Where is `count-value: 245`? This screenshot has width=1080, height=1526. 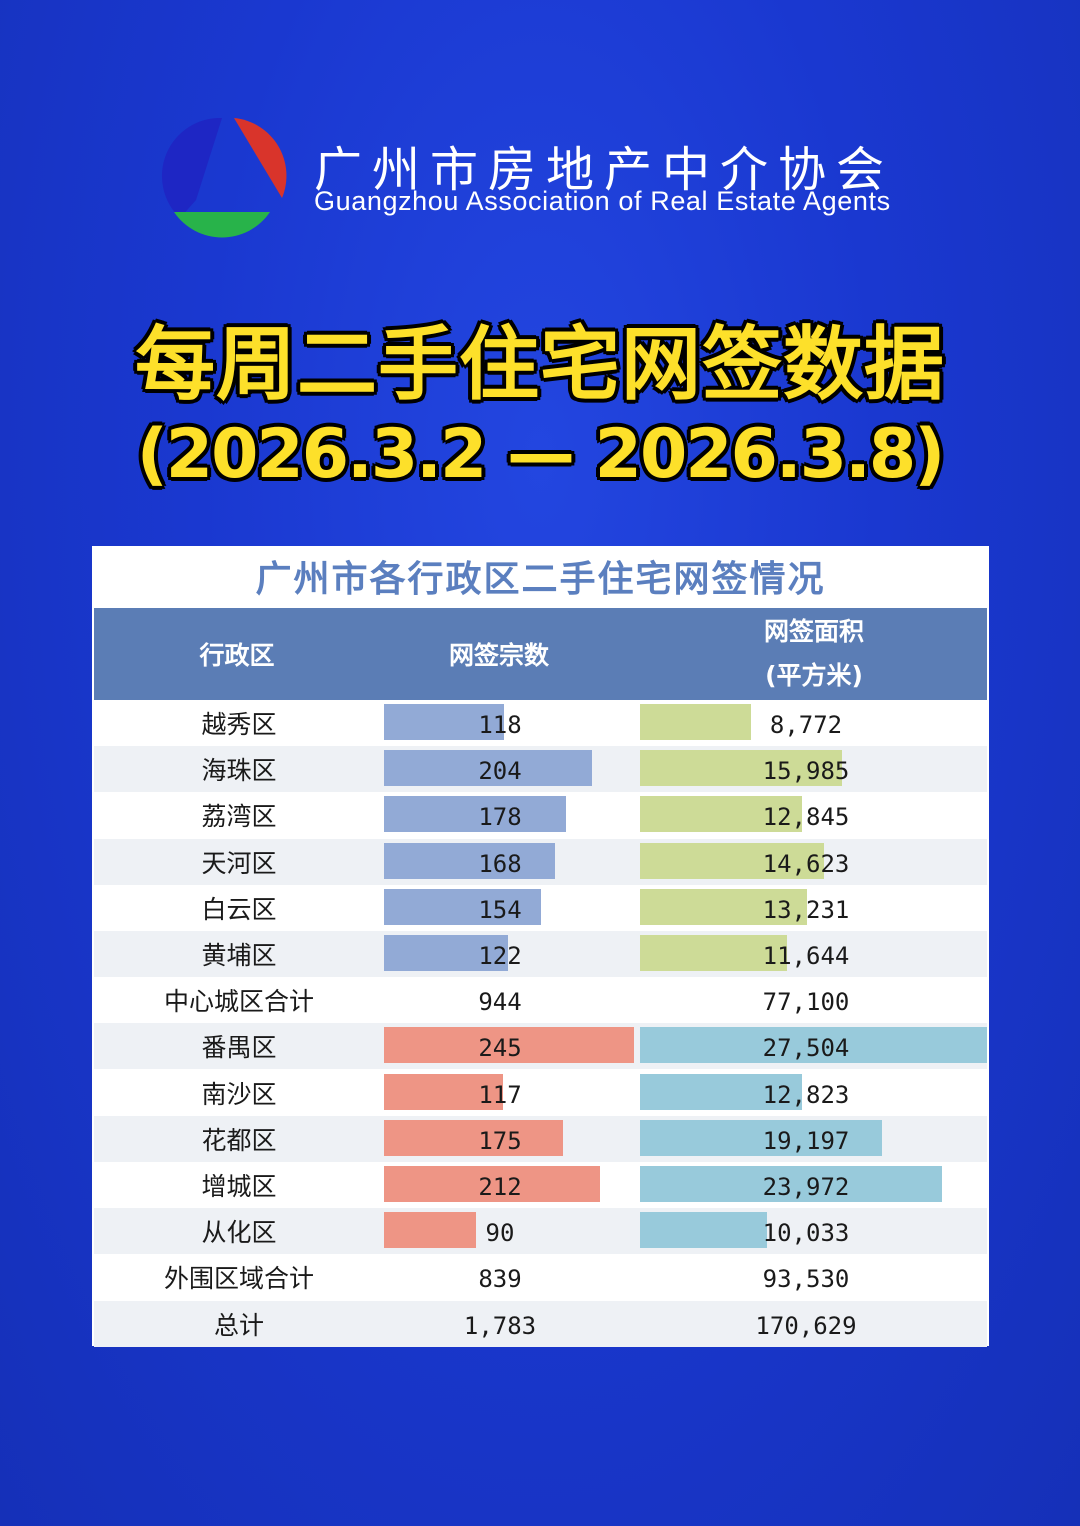
count-value: 245 is located at coordinates (500, 1048).